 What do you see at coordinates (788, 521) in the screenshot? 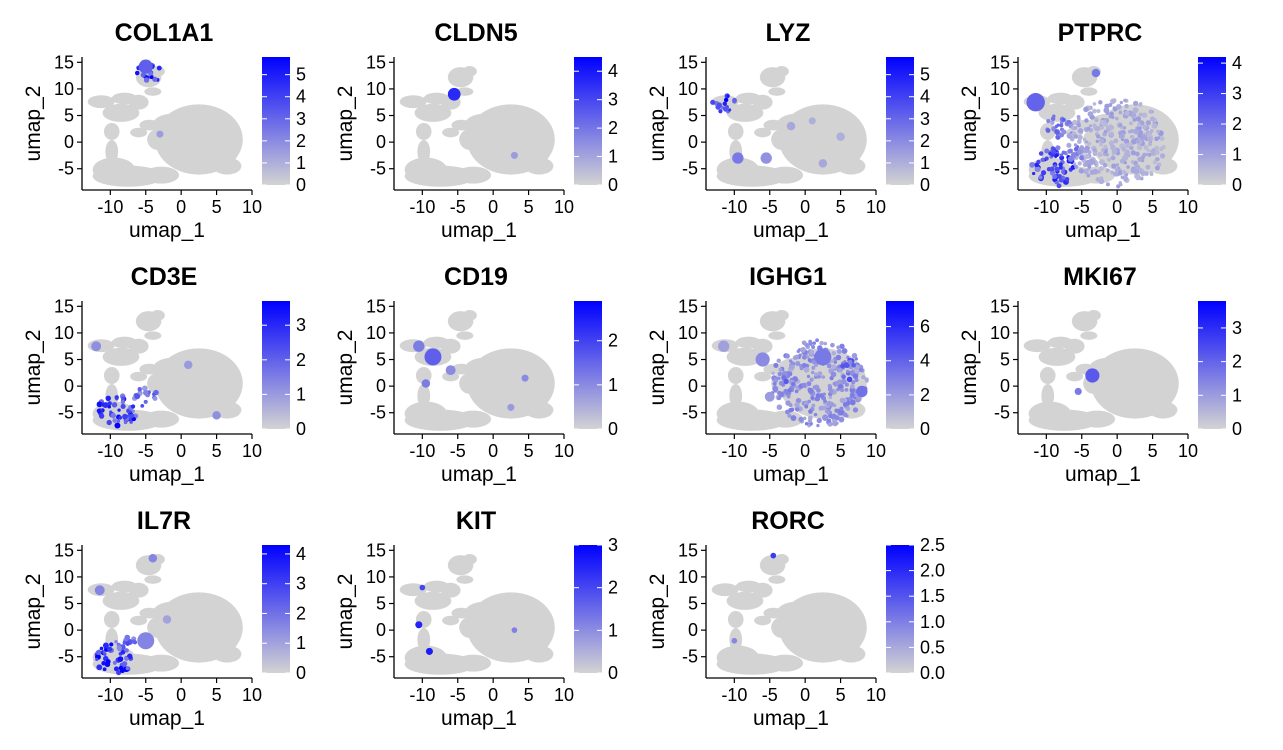
I see `panel-title: RORC` at bounding box center [788, 521].